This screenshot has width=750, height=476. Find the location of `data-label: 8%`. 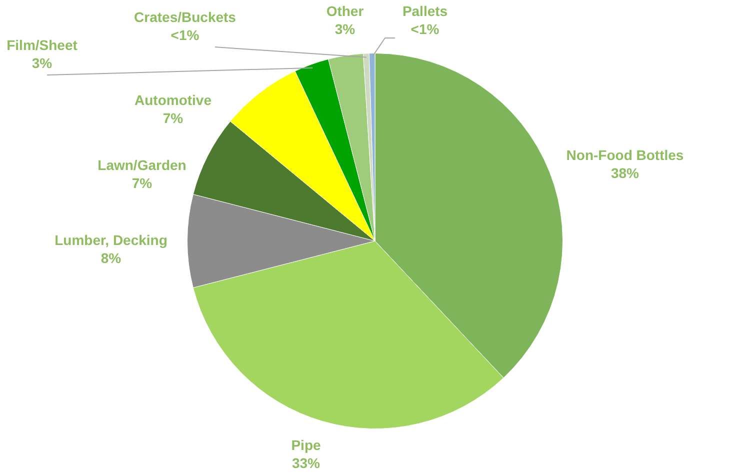

data-label: 8% is located at coordinates (111, 258).